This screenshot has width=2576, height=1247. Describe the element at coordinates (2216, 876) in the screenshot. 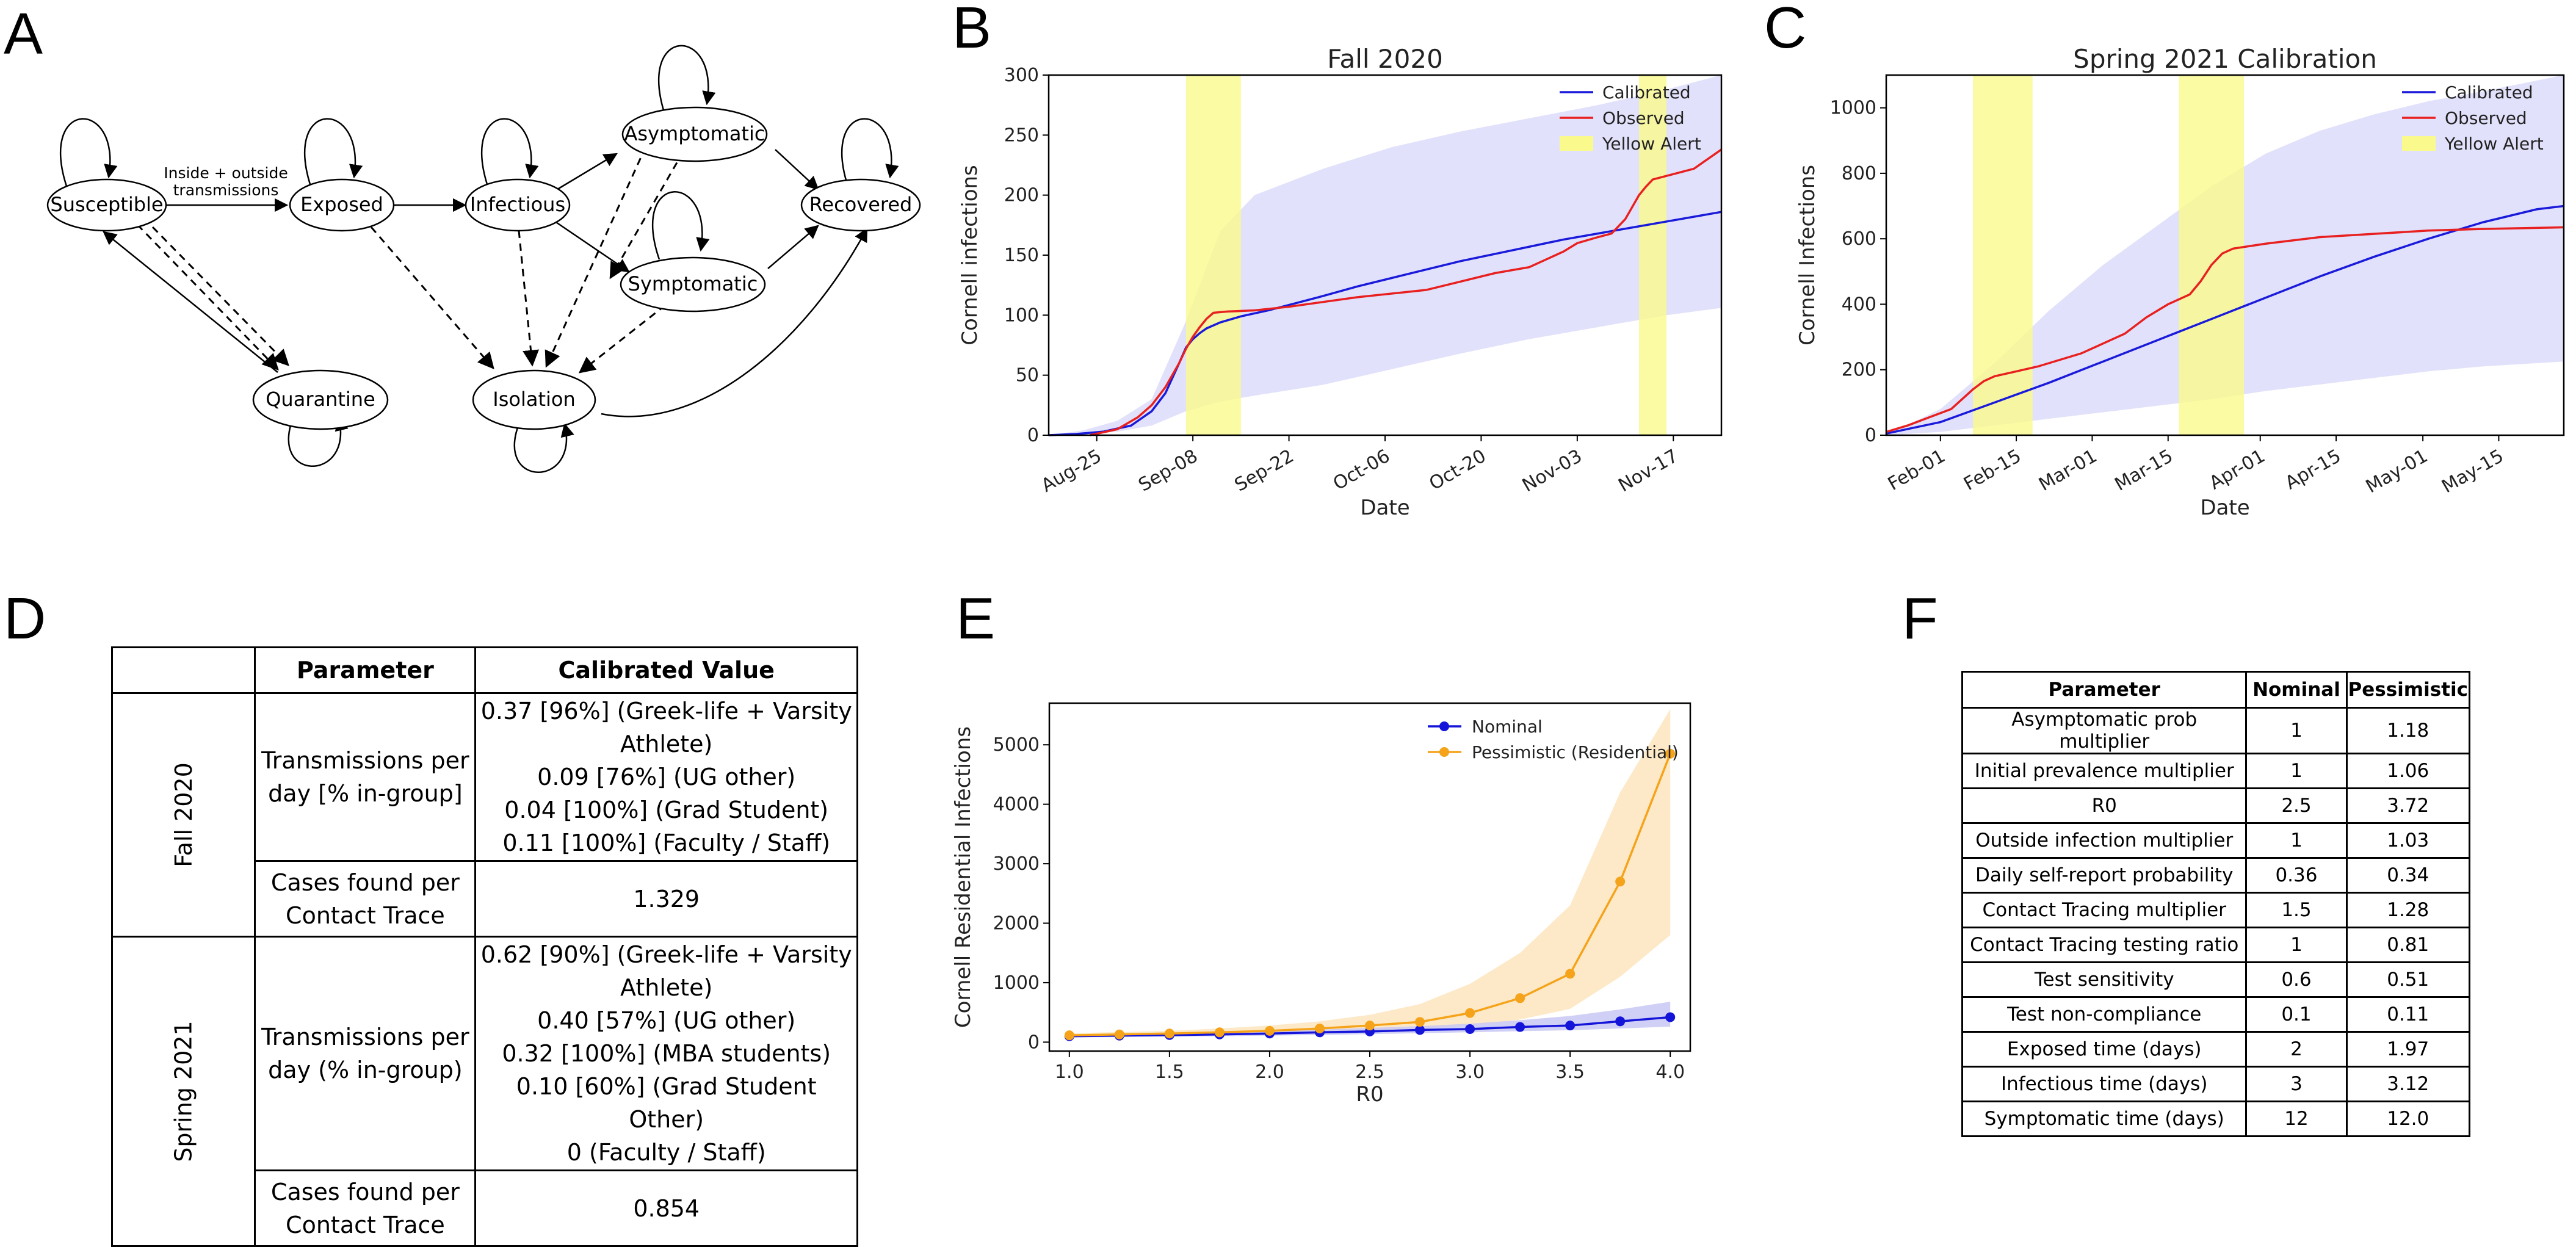

I see `table-row: Daily self-report probability 0.36 0.34` at that location.